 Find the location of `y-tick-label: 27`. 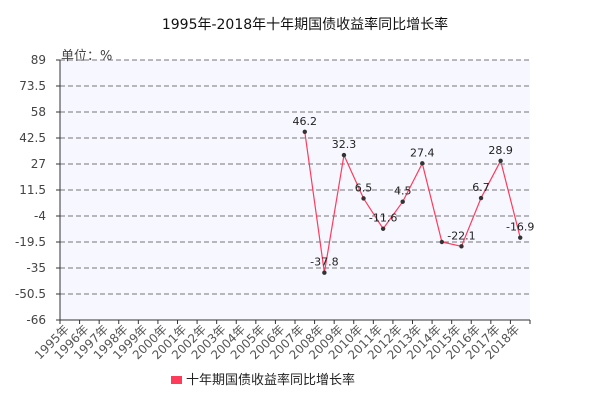

y-tick-label: 27 is located at coordinates (38, 164).